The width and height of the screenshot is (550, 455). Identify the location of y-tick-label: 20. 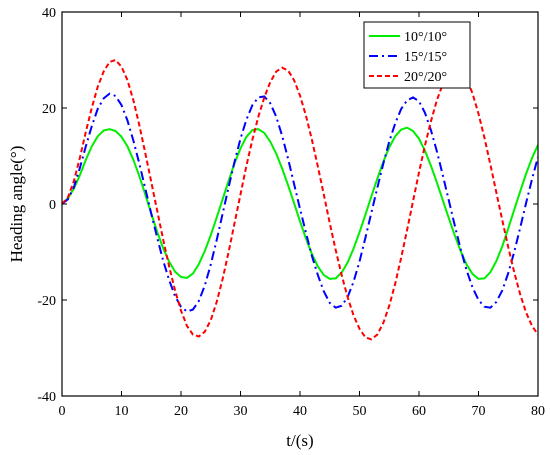
(49, 109).